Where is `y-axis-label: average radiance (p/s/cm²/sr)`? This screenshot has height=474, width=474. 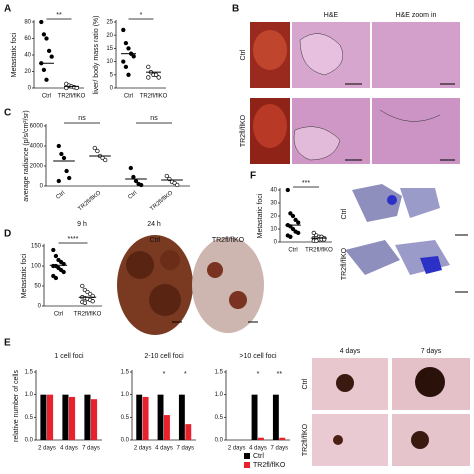 y-axis-label: average radiance (p/s/cm²/sr) is located at coordinates (26, 155).